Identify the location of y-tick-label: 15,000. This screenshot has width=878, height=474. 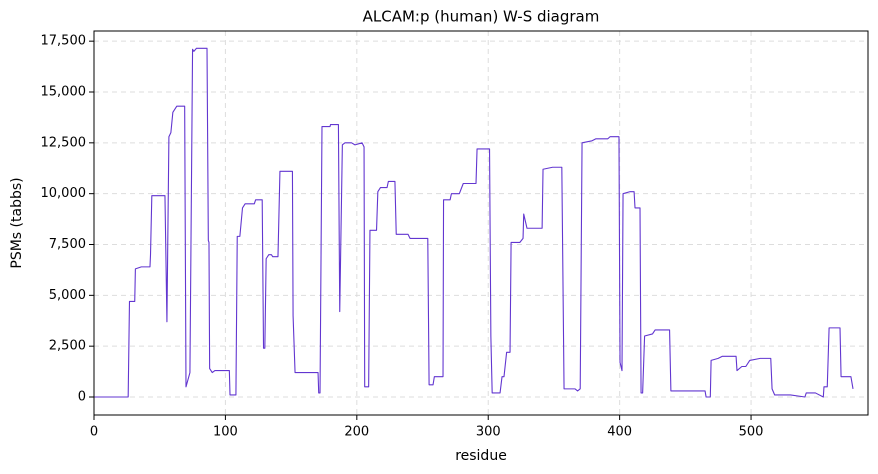
(64, 92).